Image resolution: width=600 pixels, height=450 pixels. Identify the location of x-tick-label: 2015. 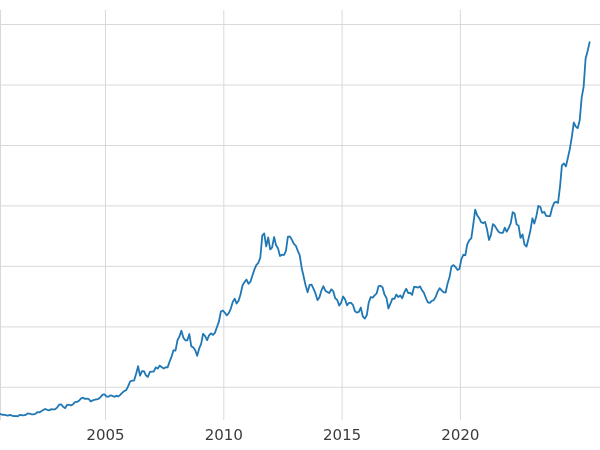
(342, 435).